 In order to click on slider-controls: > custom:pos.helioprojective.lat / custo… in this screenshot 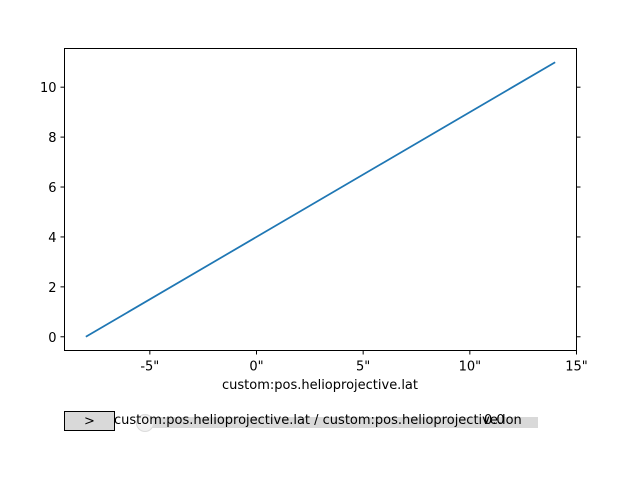, I will do `click(304, 422)`.